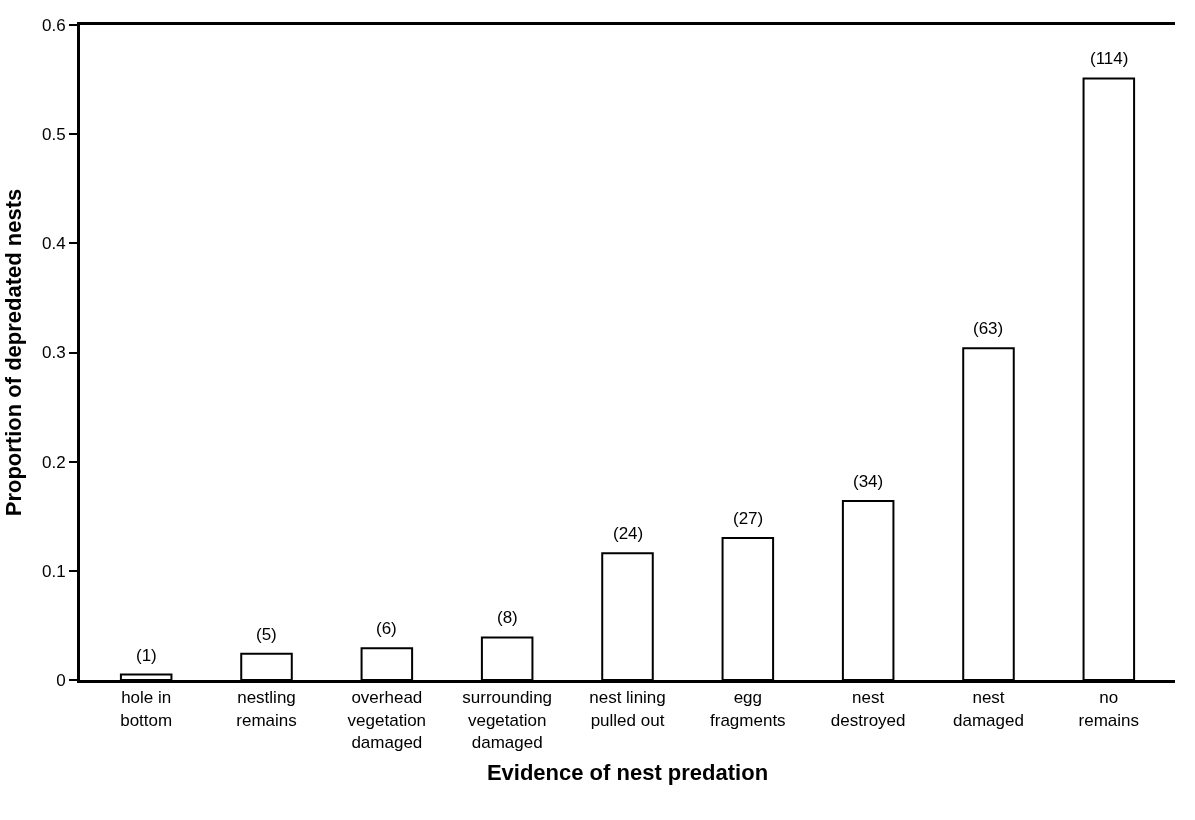 The image size is (1195, 820). Describe the element at coordinates (507, 720) in the screenshot. I see `x-tick-label: surrounding vegetation damaged` at that location.